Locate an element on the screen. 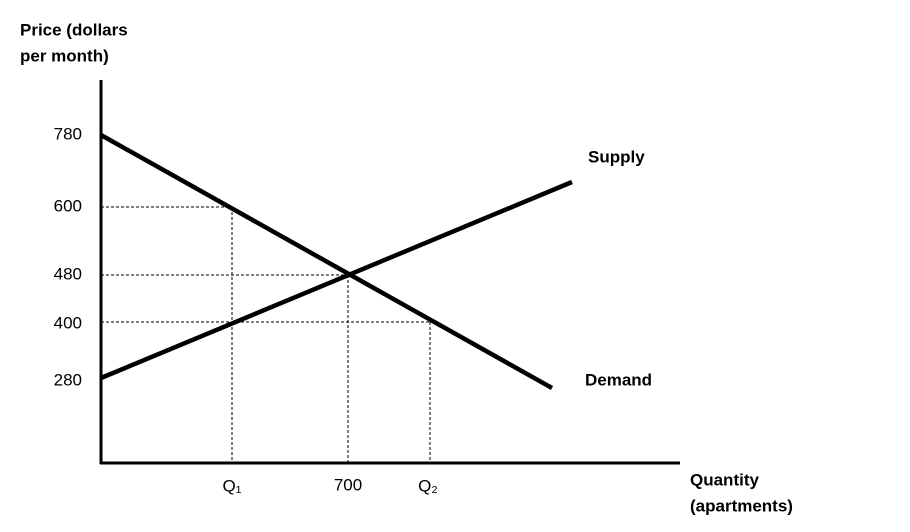 The width and height of the screenshot is (910, 532). curve-label: Supply is located at coordinates (616, 156).